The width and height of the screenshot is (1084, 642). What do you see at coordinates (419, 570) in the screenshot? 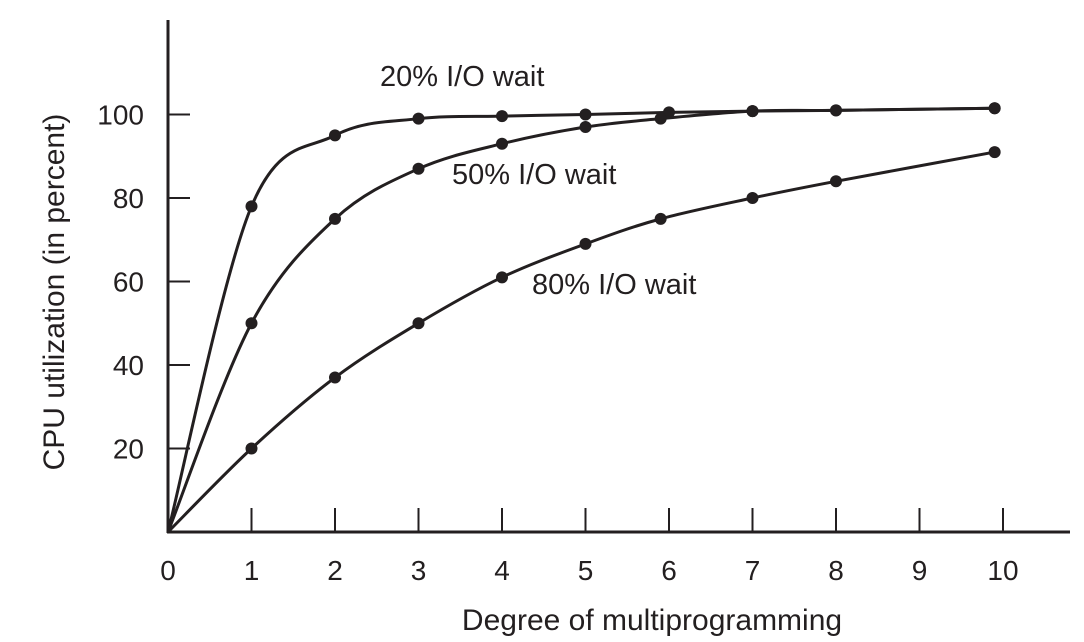
I see `x-tick-label: 3` at bounding box center [419, 570].